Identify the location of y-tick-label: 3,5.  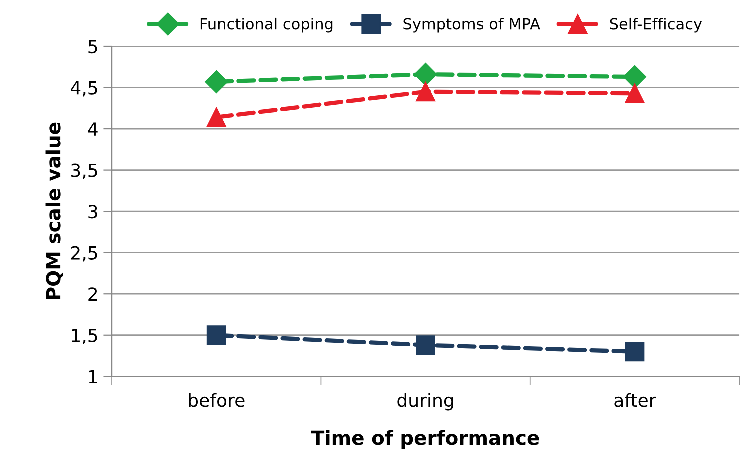
(85, 172).